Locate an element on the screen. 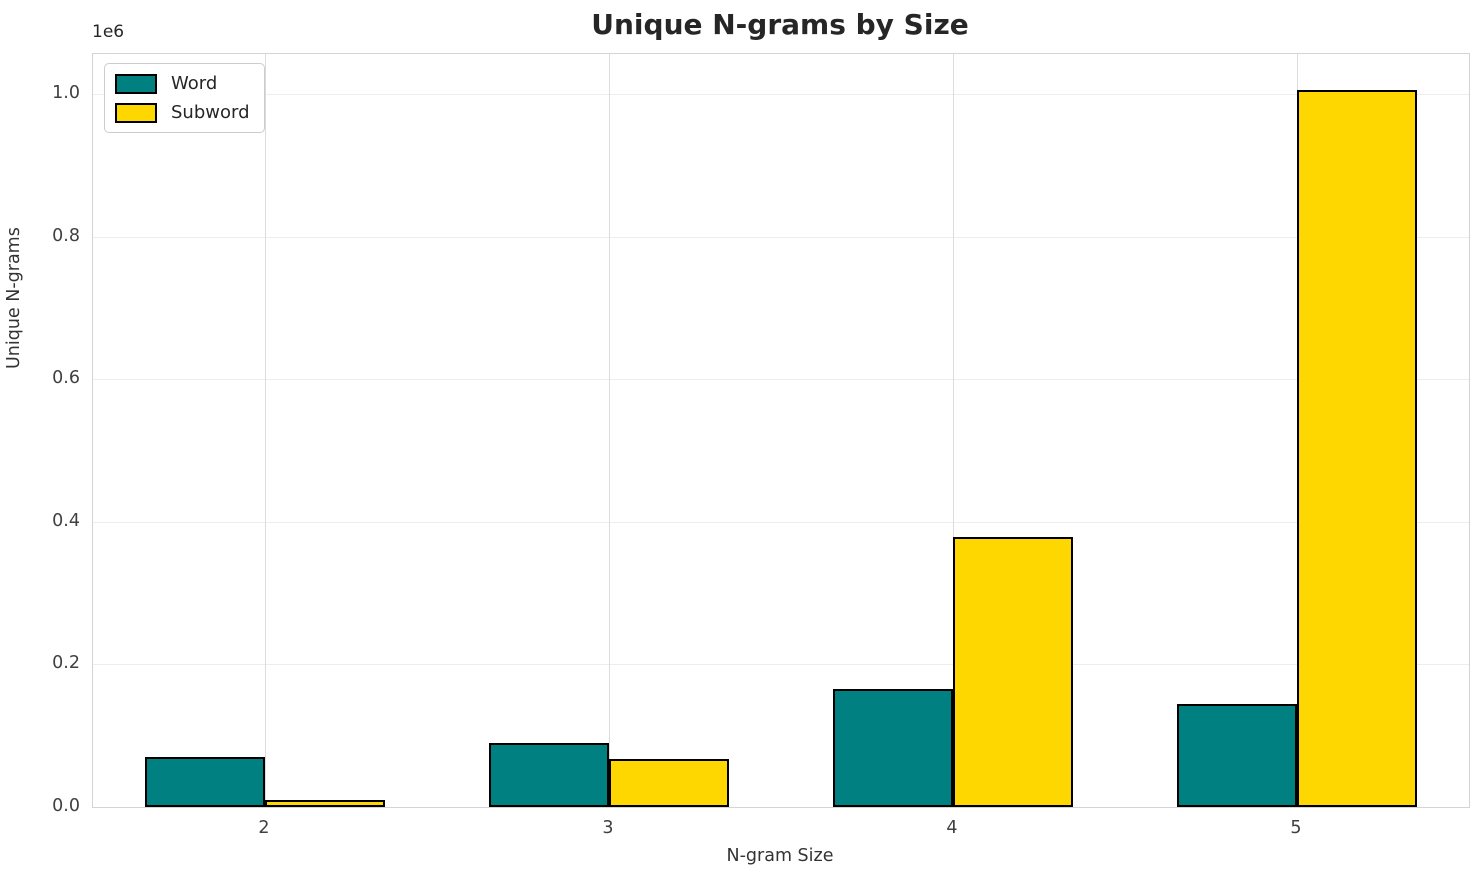 Image resolution: width=1484 pixels, height=885 pixels. ytick-label-0.8: 0.8 is located at coordinates (66, 235).